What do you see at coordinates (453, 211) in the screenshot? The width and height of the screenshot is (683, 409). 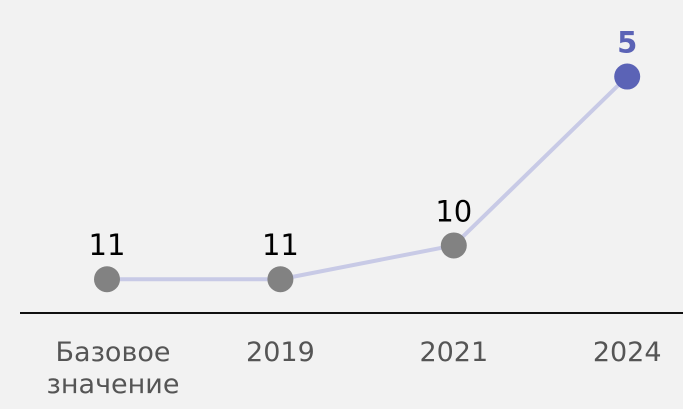 I see `data-label: 10` at bounding box center [453, 211].